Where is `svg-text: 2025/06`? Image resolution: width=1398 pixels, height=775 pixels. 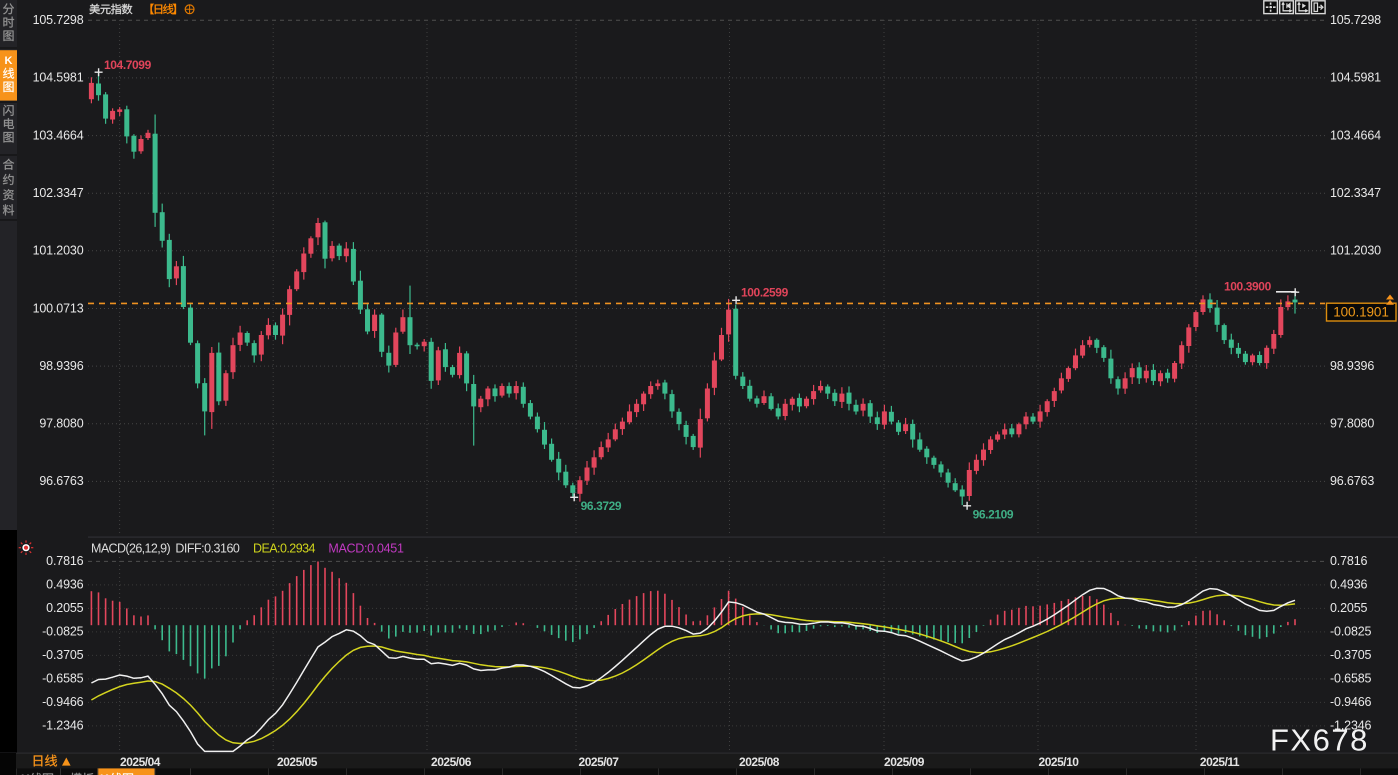 svg-text: 2025/06 is located at coordinates (451, 762).